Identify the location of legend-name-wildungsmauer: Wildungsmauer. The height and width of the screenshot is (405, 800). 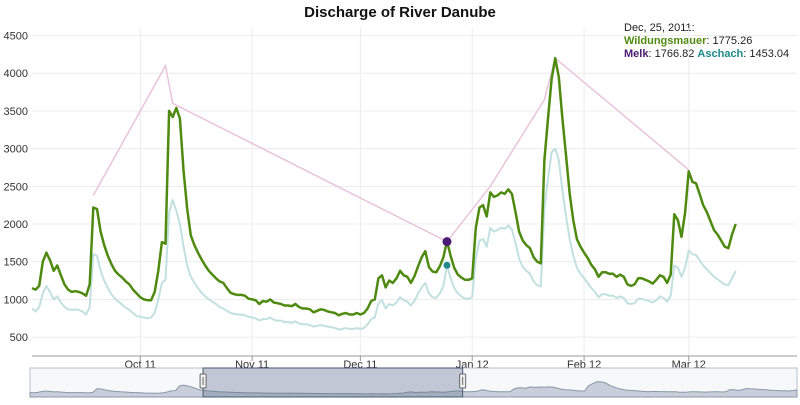
(665, 41).